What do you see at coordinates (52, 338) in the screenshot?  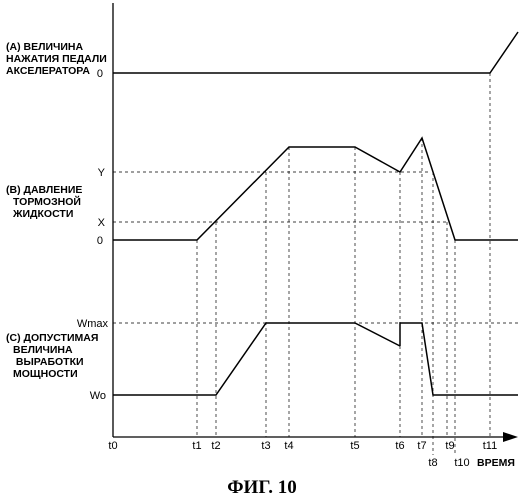 I see `panel-c-line-1: (C) ДОПУСТИМАЯ` at bounding box center [52, 338].